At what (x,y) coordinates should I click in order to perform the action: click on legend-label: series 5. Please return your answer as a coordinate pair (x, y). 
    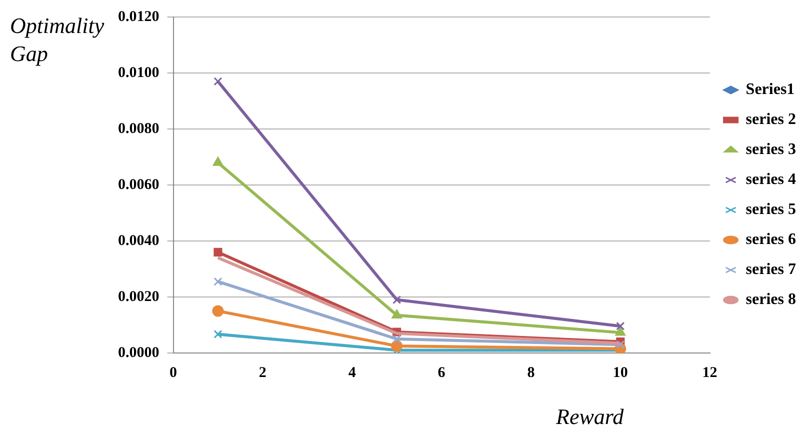
    Looking at the image, I should click on (771, 209).